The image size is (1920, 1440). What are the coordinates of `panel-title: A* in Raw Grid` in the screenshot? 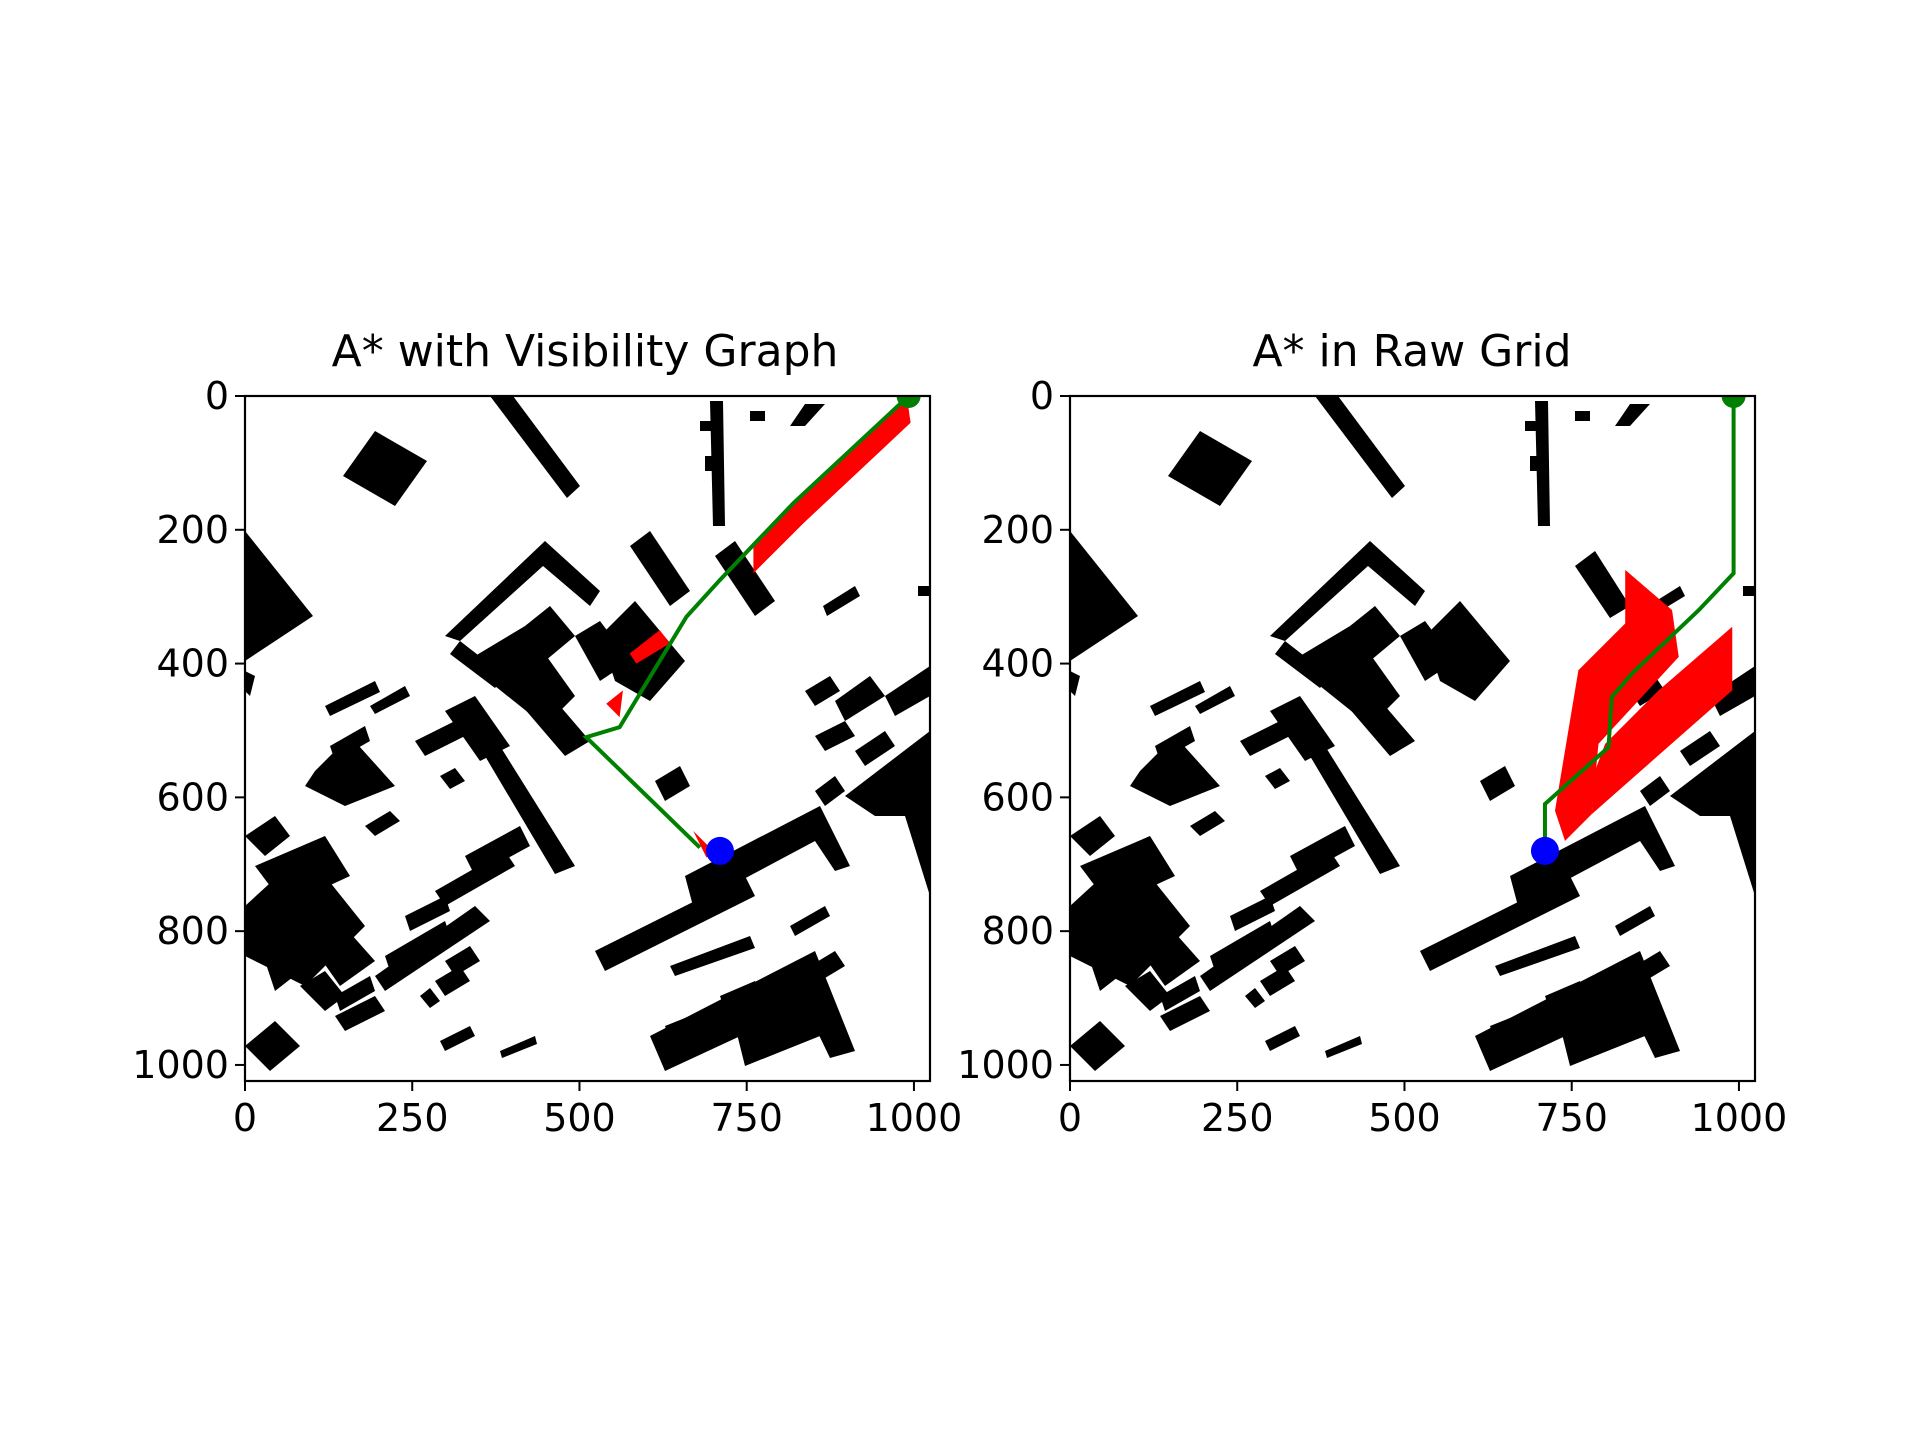 It's located at (1411, 351).